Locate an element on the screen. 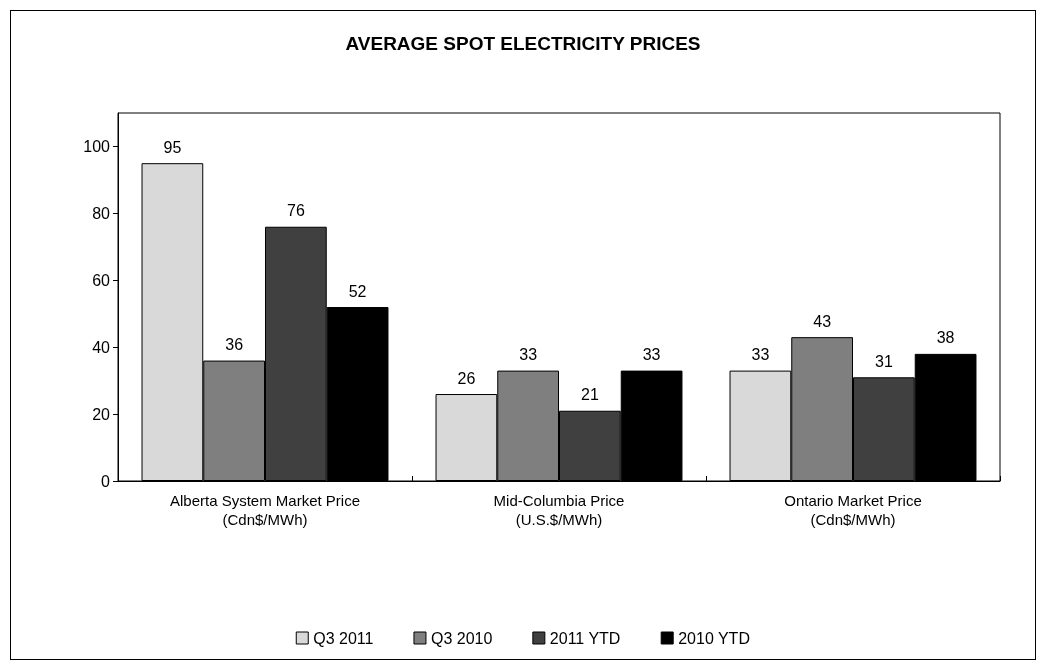 This screenshot has height=672, width=1048. y-tick-label: 100 is located at coordinates (97, 146).